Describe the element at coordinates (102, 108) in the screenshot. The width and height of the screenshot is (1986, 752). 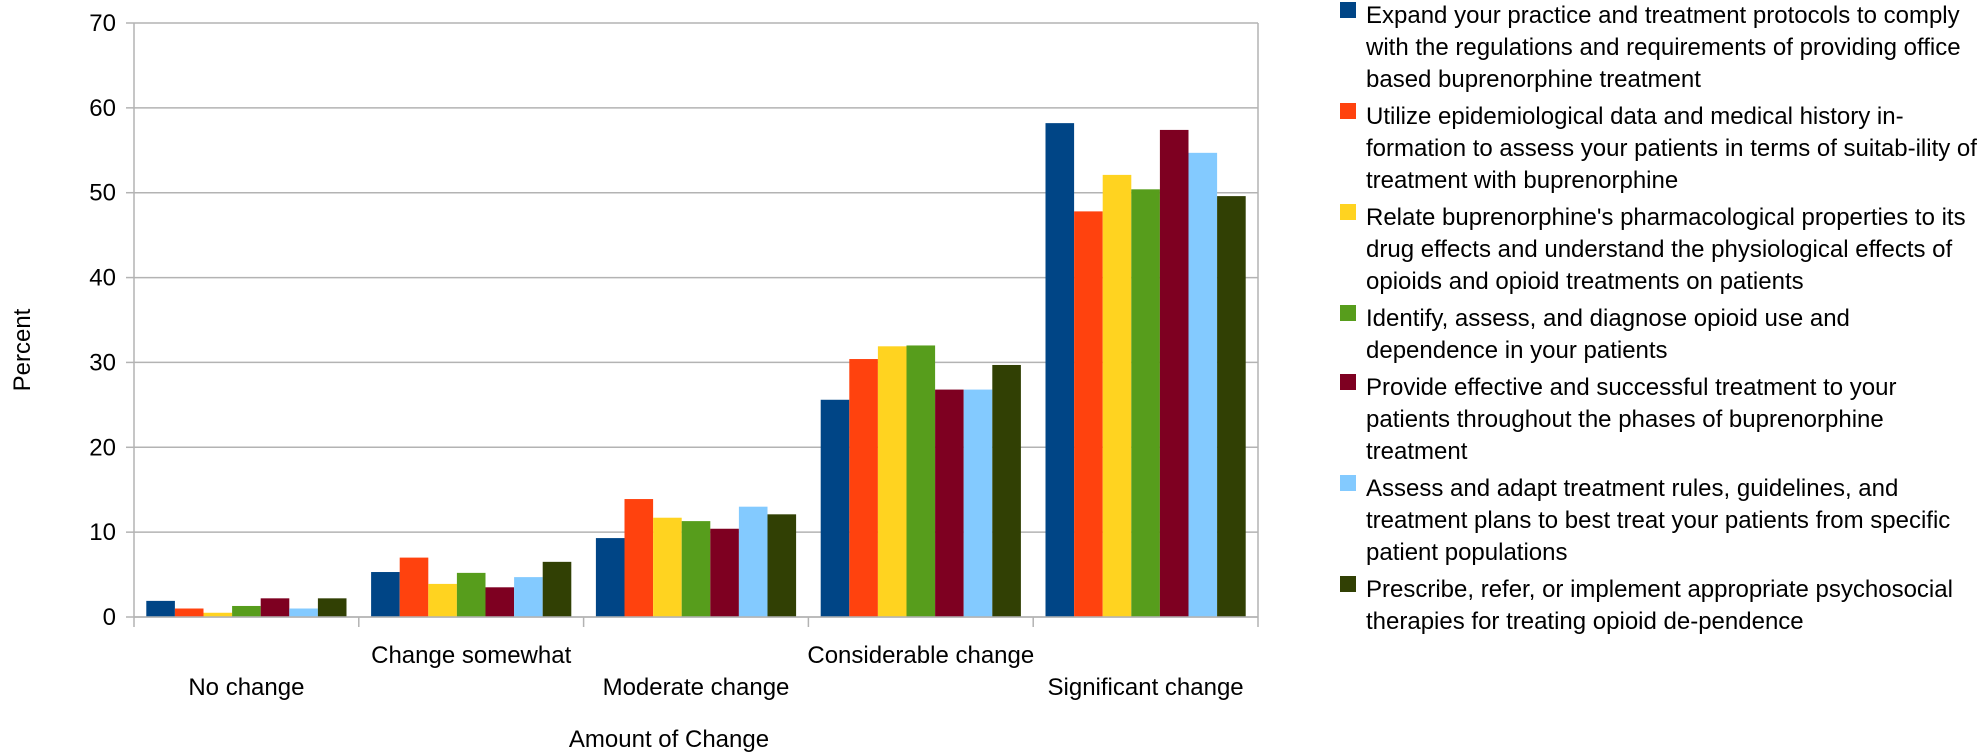
I see `y-tick-label: 60` at that location.